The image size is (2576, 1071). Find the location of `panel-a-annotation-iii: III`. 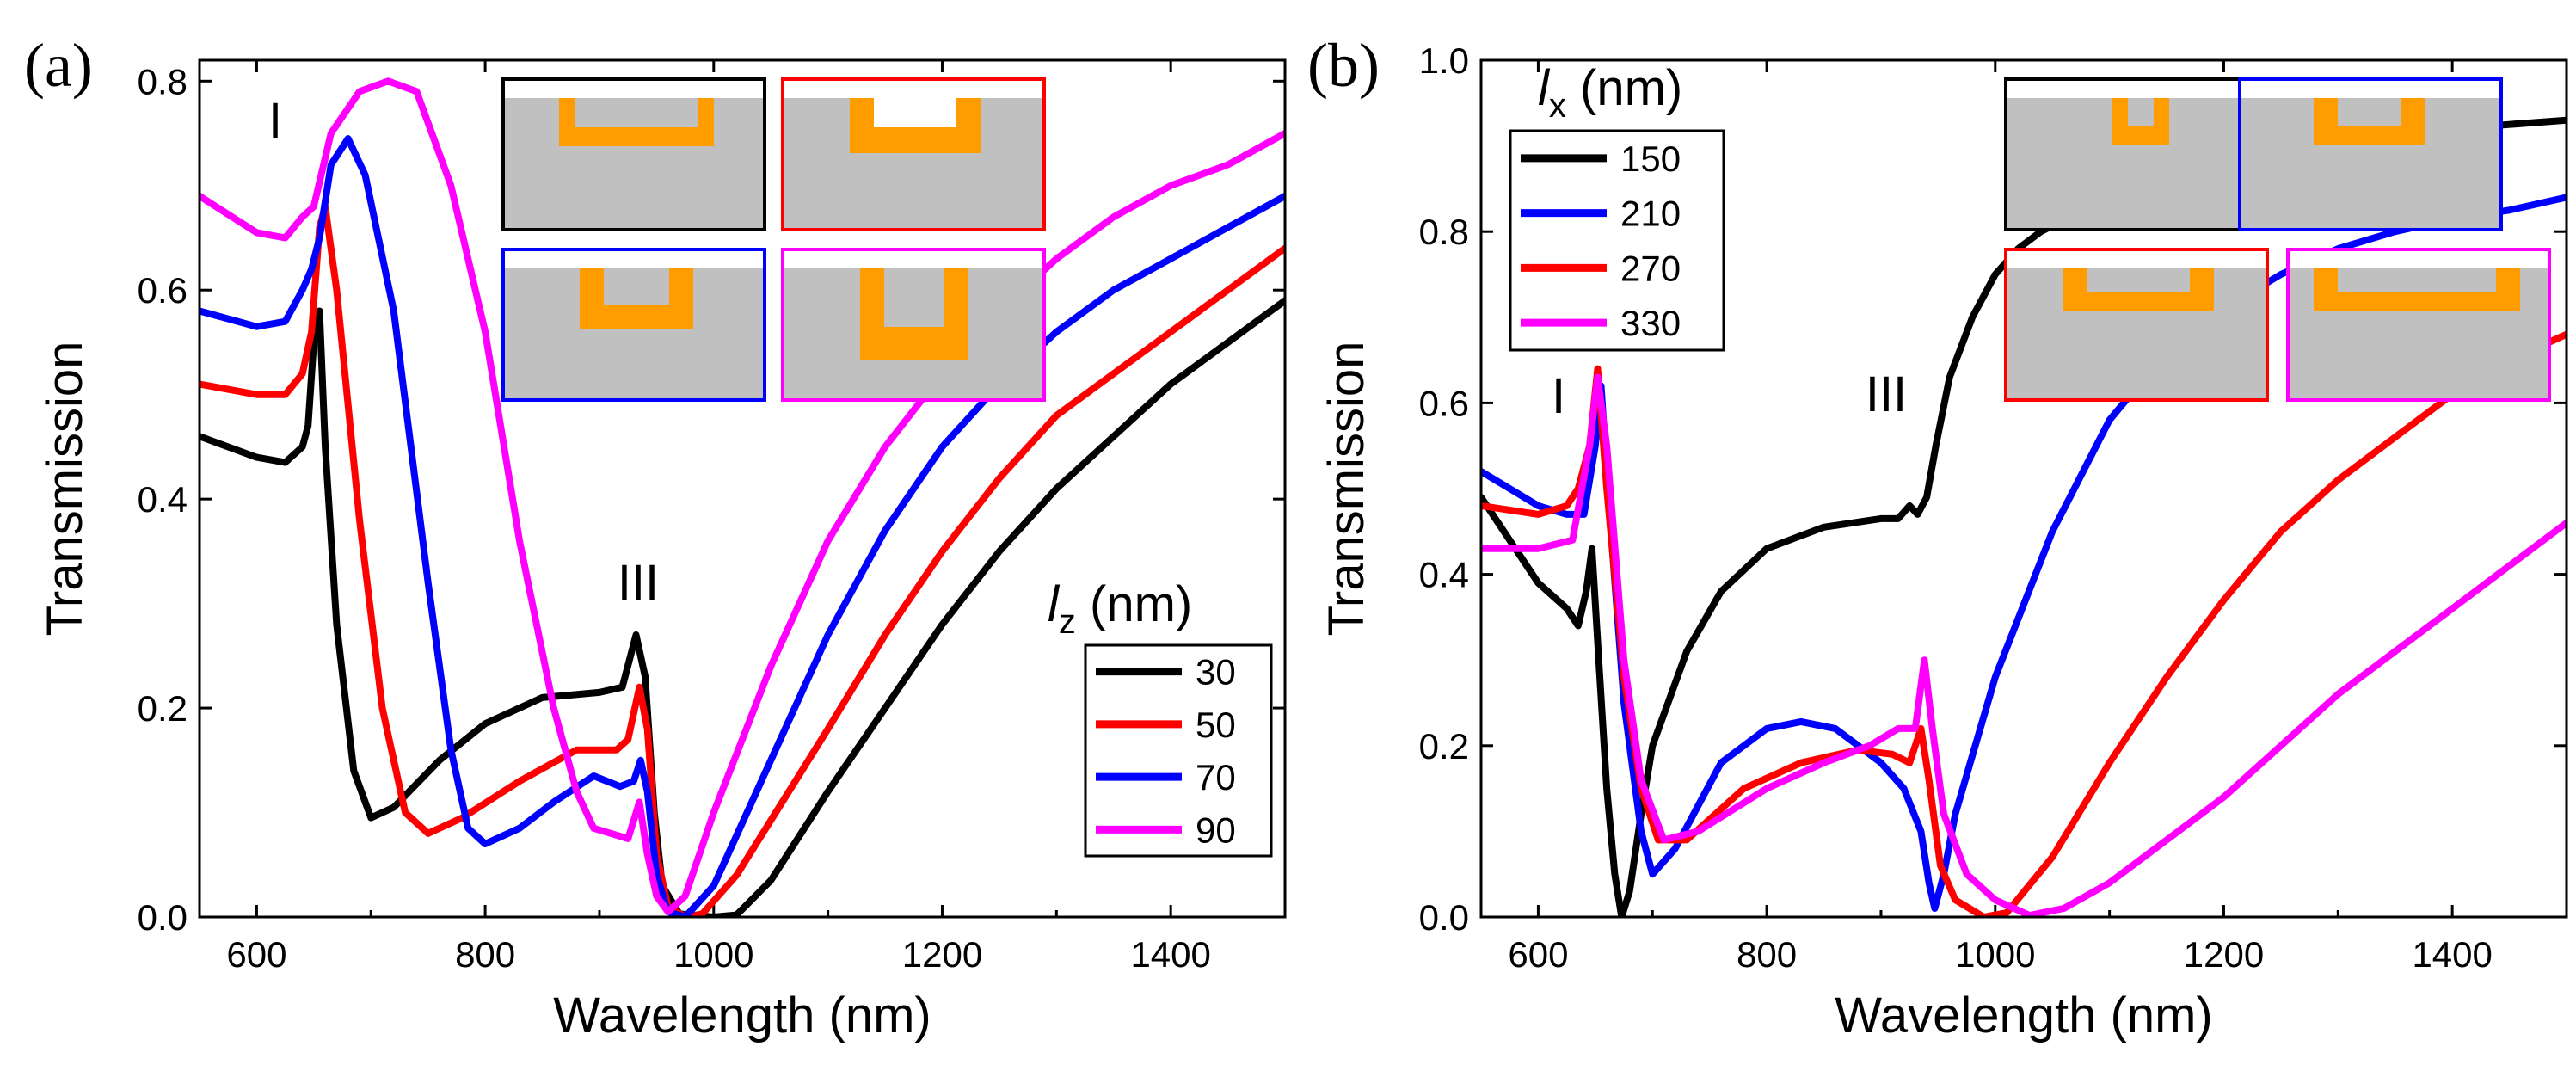

panel-a-annotation-iii: III is located at coordinates (638, 583).